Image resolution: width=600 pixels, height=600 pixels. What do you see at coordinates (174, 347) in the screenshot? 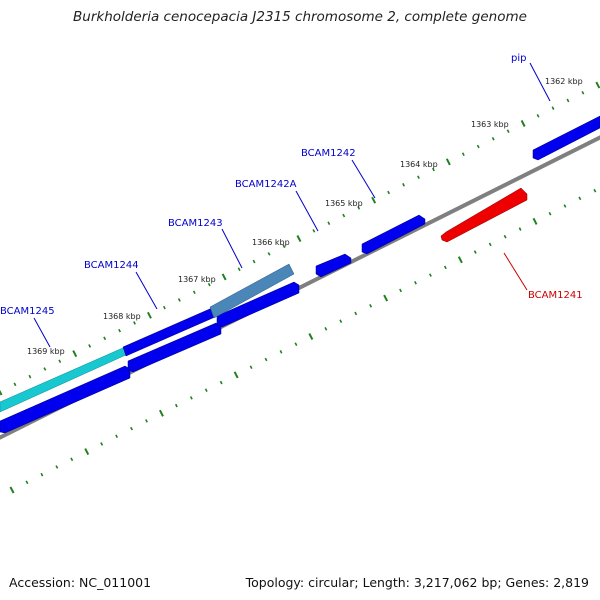
I see `gene-arrow-bcam1244` at bounding box center [174, 347].